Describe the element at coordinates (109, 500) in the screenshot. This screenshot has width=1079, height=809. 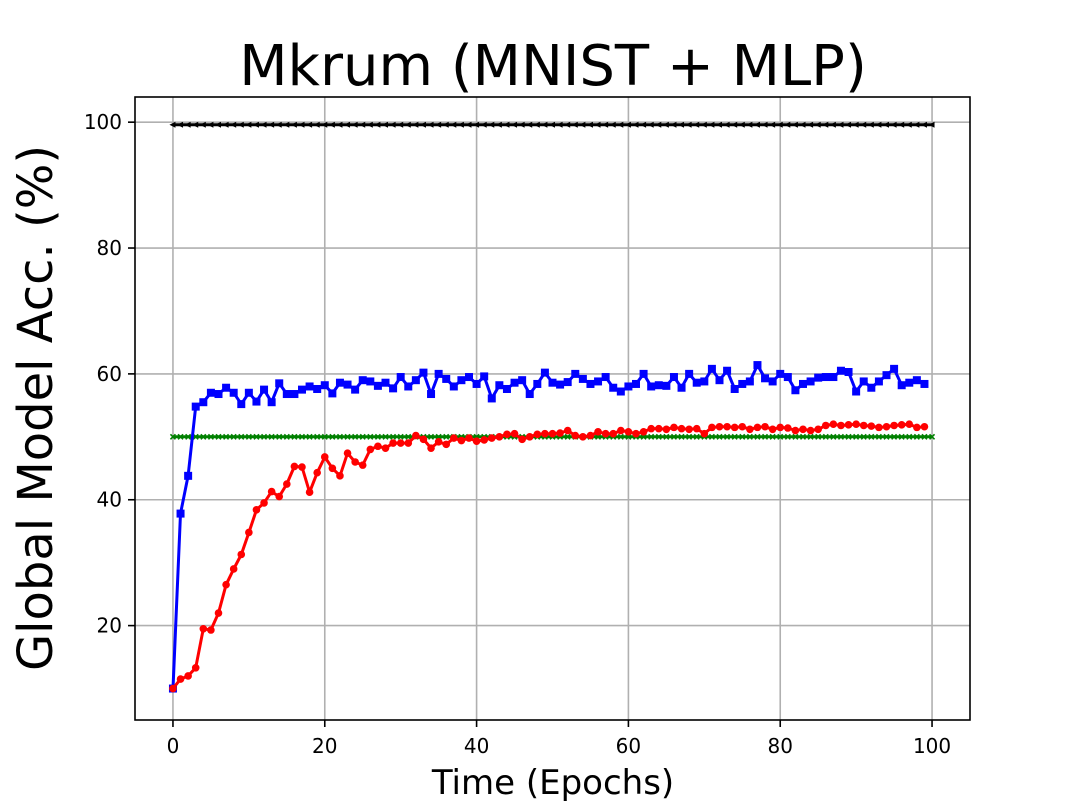
I see `y-tick-label: 40` at that location.